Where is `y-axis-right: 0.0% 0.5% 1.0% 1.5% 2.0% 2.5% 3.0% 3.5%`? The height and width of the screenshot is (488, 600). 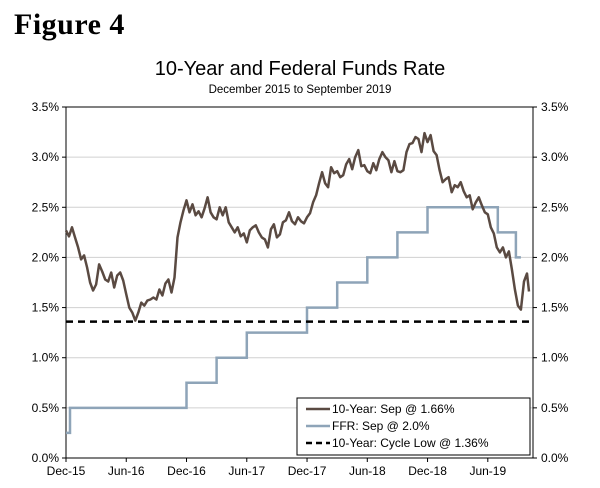 y-axis-right: 0.0% 0.5% 1.0% 1.5% 2.0% 2.5% 3.0% 3.5% is located at coordinates (551, 282).